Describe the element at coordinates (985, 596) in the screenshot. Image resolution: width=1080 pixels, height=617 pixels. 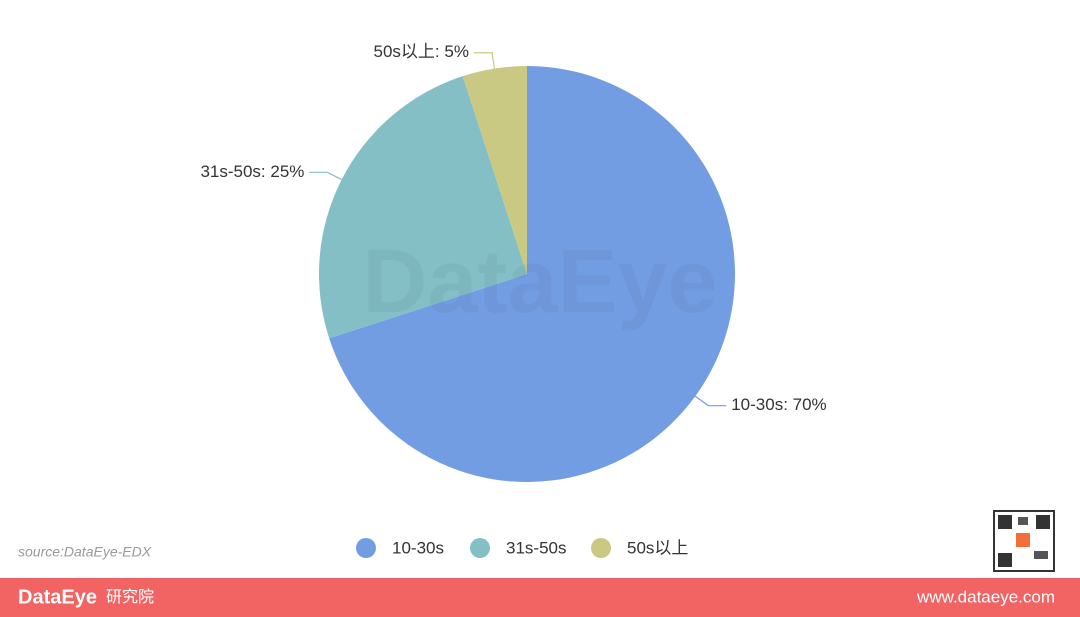
I see `footer-url: www.dataeye.com` at that location.